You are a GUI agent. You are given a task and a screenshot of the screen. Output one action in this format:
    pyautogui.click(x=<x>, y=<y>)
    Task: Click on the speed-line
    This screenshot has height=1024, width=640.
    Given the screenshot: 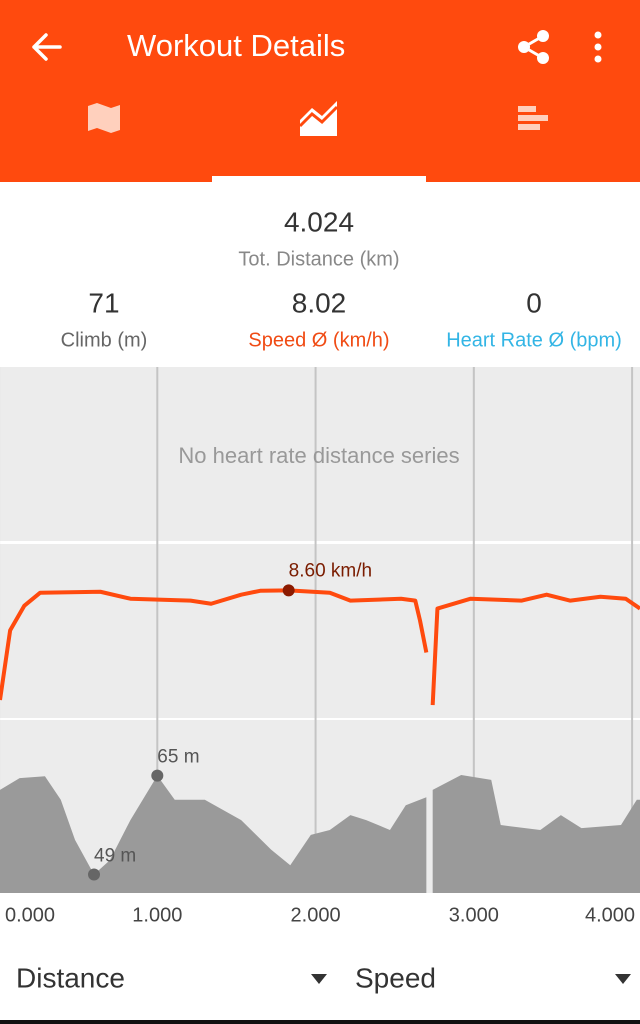 What is the action you would take?
    pyautogui.click(x=320, y=647)
    